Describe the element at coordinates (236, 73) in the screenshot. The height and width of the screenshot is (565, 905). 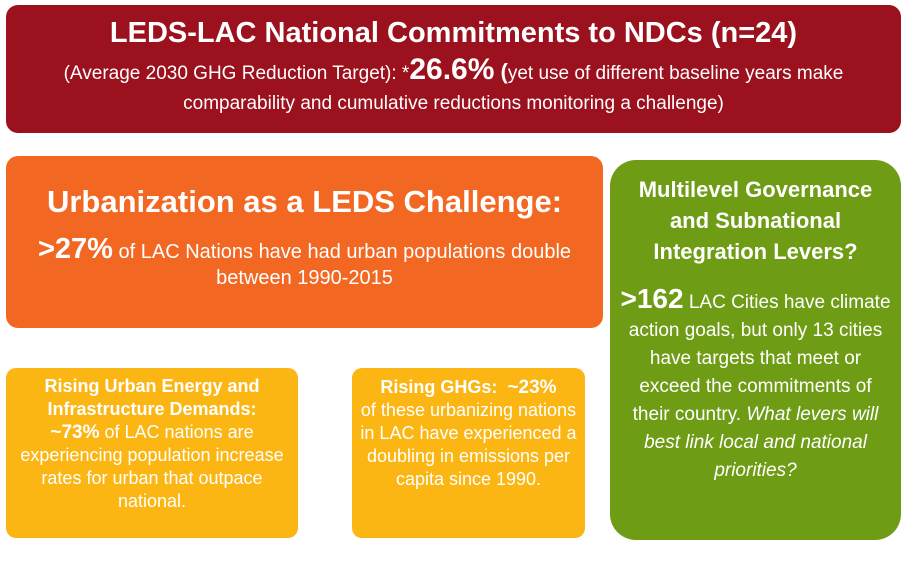
I see `banner-subtitle-prefix: (Average 2030 GHG Reduction Target): *` at that location.